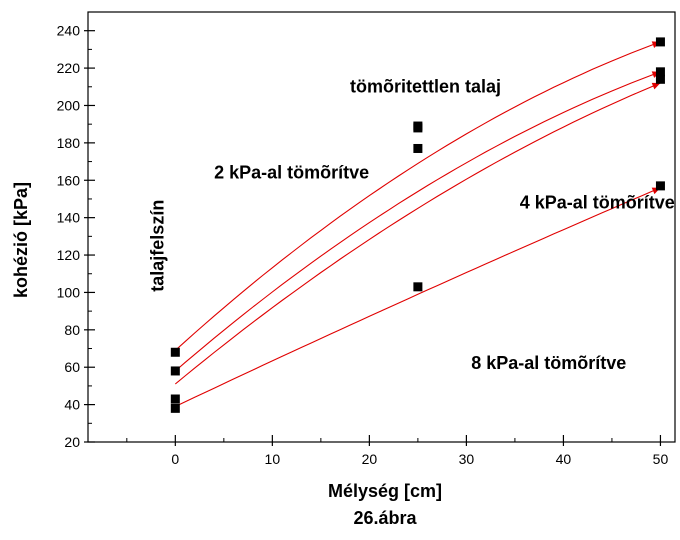 This screenshot has width=680, height=540. What do you see at coordinates (72, 330) in the screenshot?
I see `y-tick-label: 80` at bounding box center [72, 330].